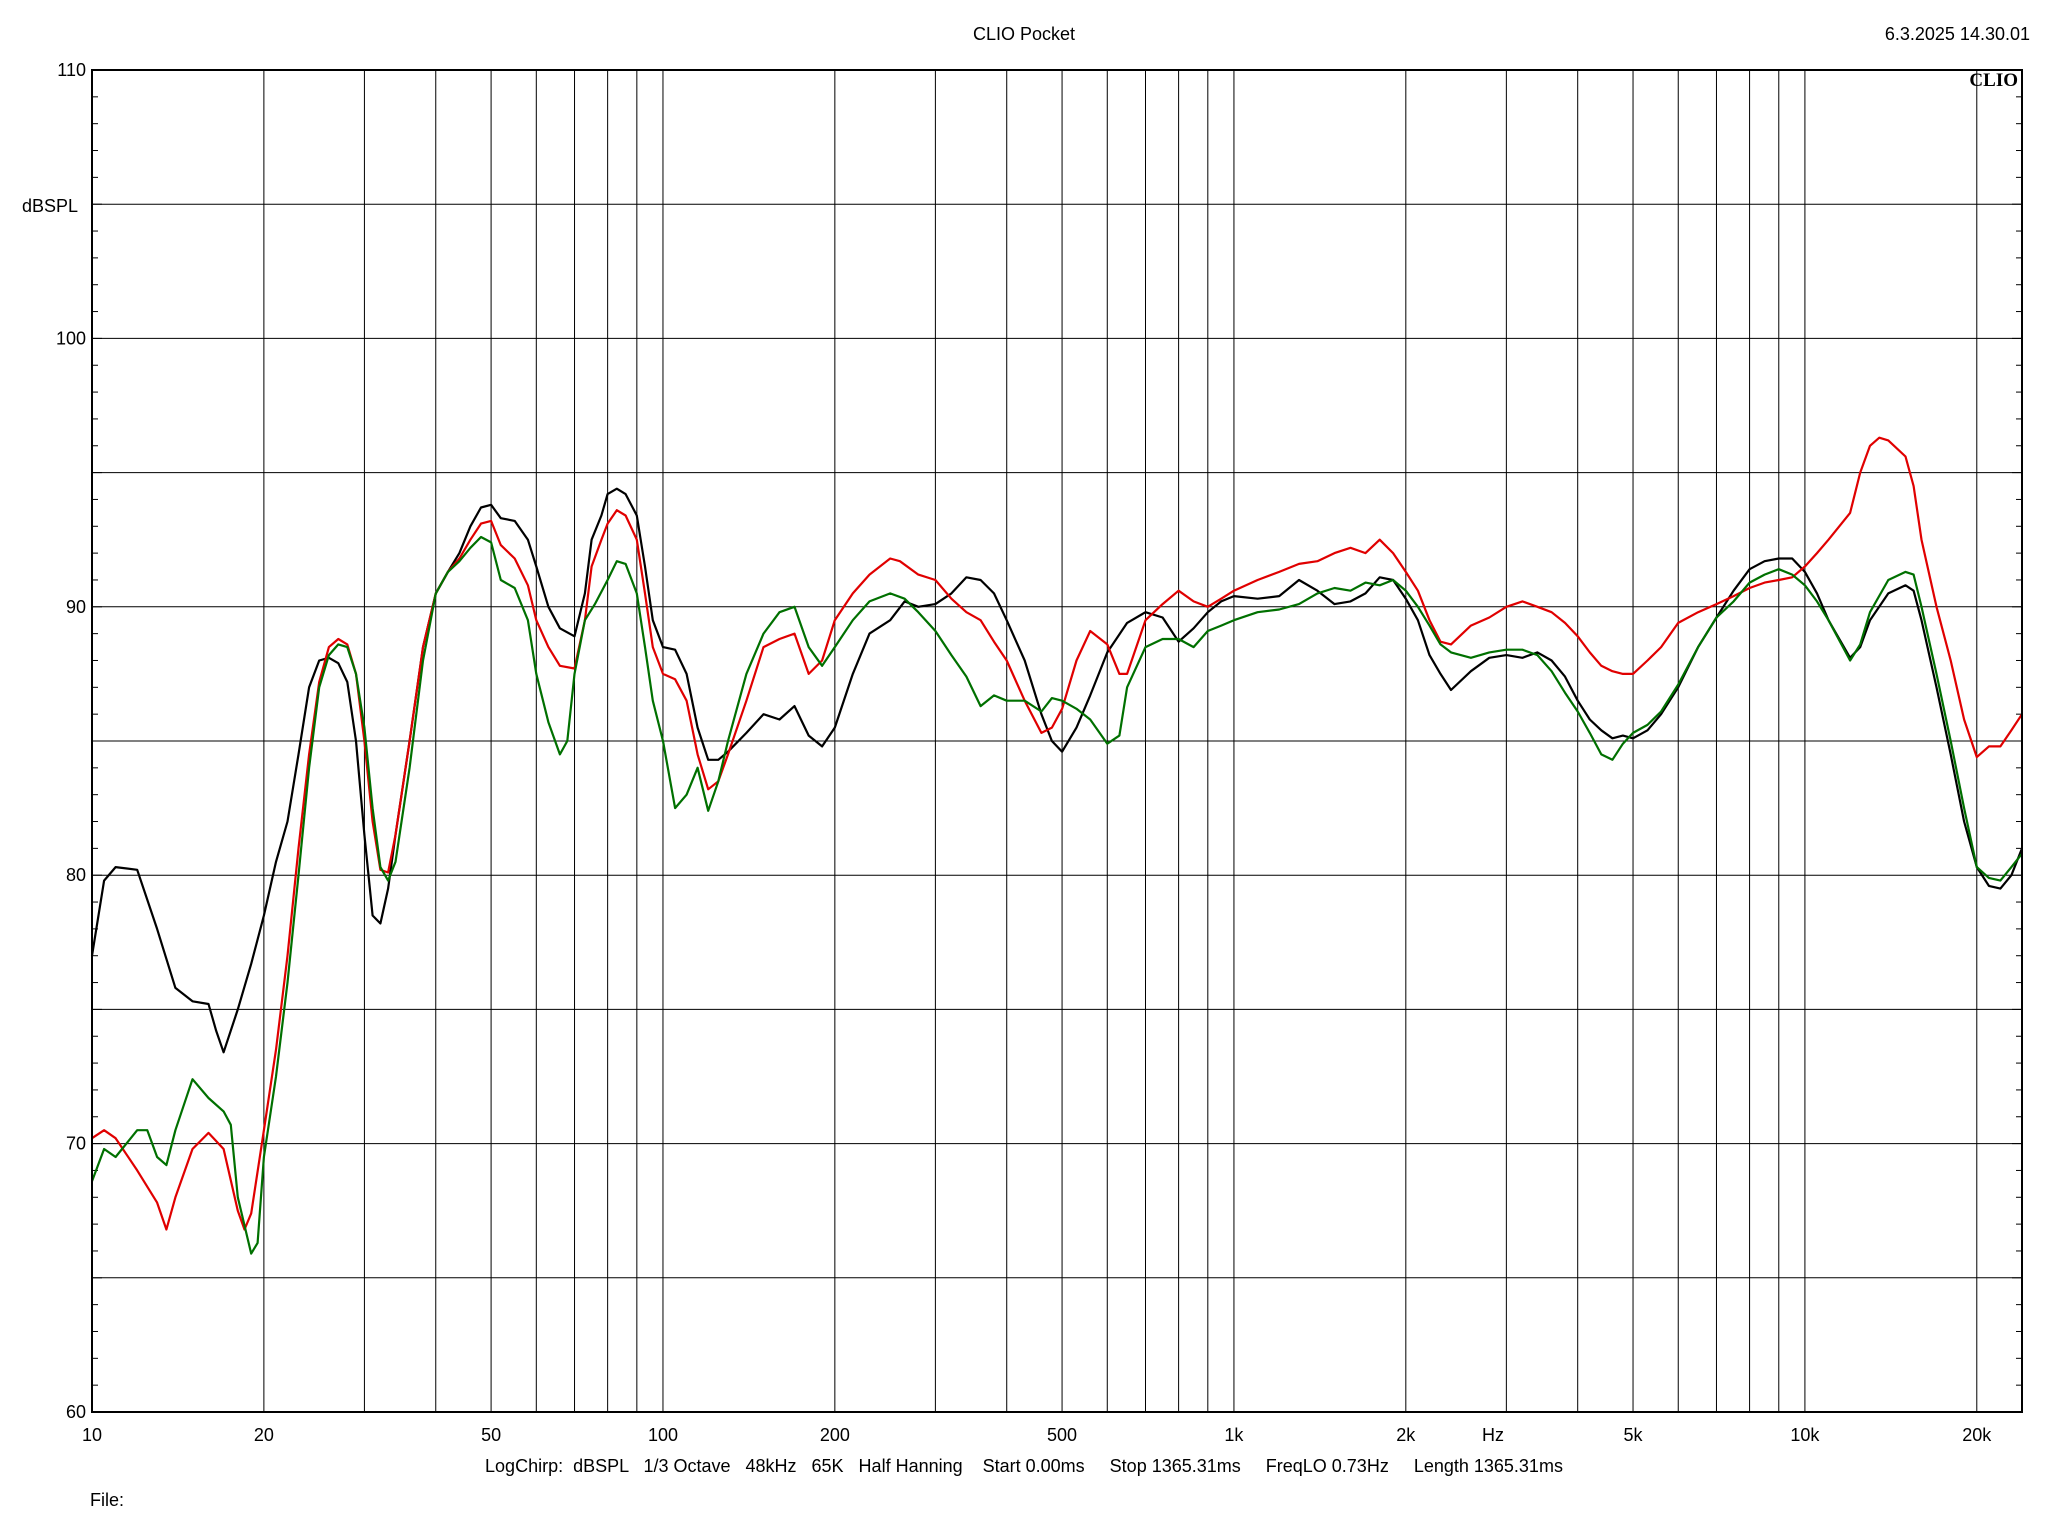 The width and height of the screenshot is (2048, 1536). Describe the element at coordinates (1993, 80) in the screenshot. I see `clio-watermark: CLIO` at that location.